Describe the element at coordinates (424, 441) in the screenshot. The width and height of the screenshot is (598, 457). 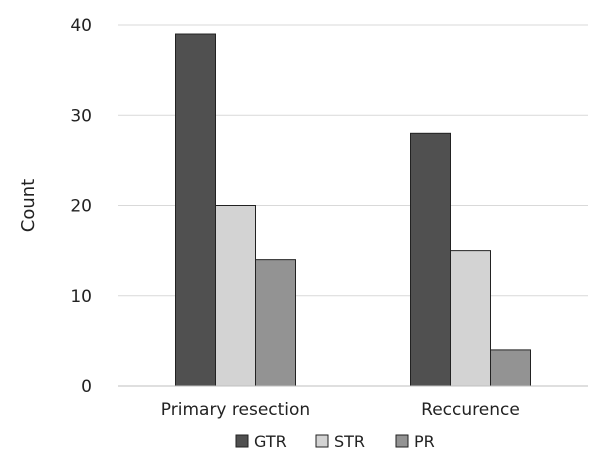
I see `legend-label-pr: PR` at that location.